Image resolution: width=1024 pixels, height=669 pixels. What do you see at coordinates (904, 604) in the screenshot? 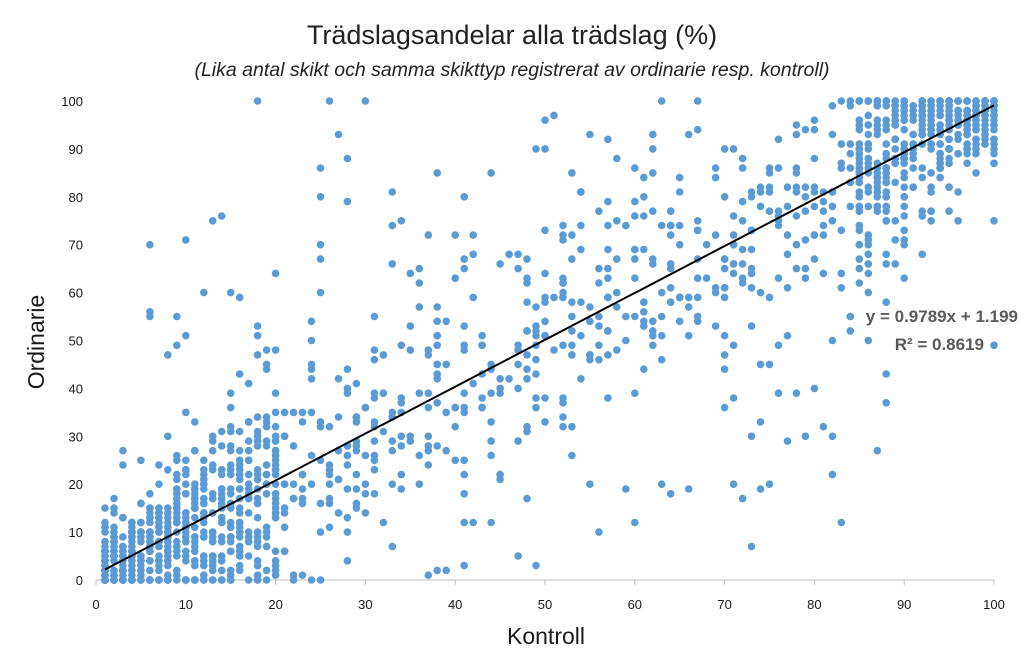
I see `x-tick-label: 90` at bounding box center [904, 604].